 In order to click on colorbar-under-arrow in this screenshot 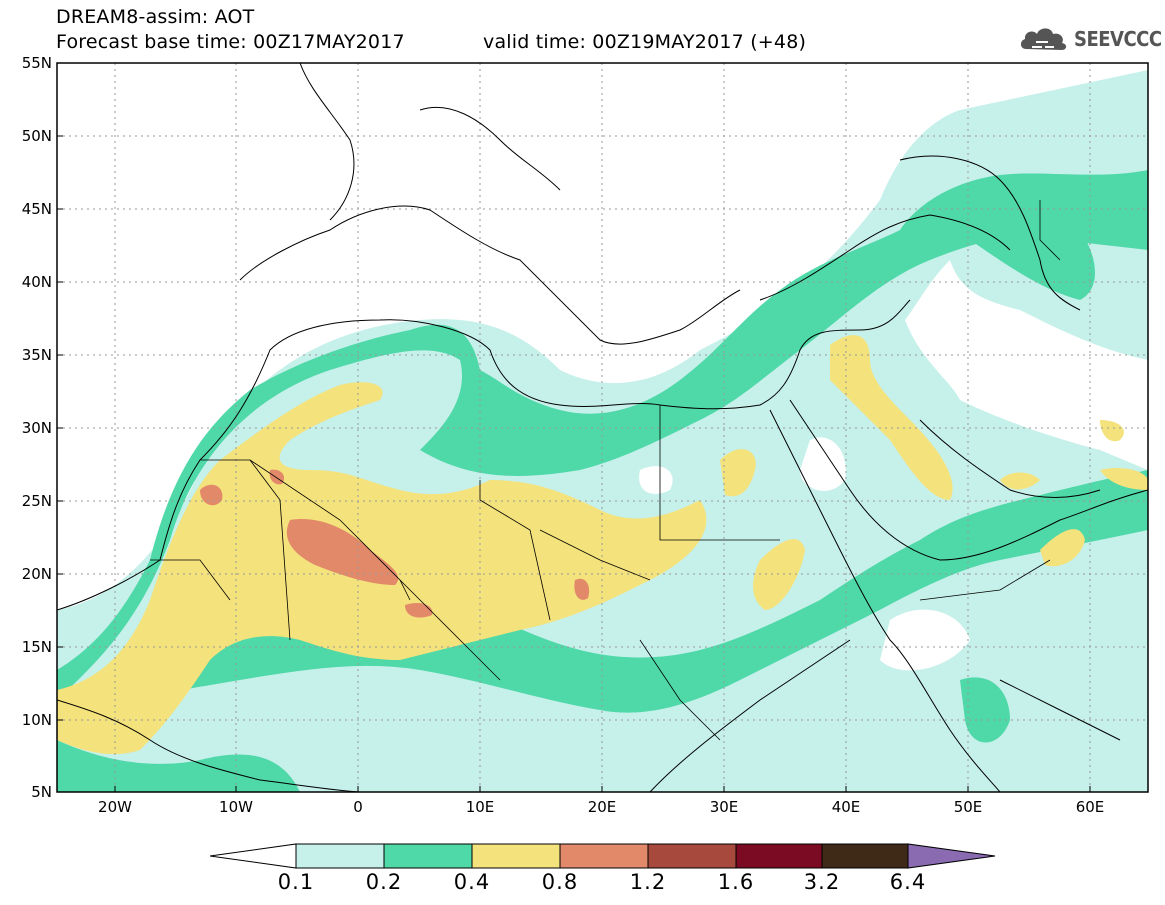, I will do `click(253, 856)`.